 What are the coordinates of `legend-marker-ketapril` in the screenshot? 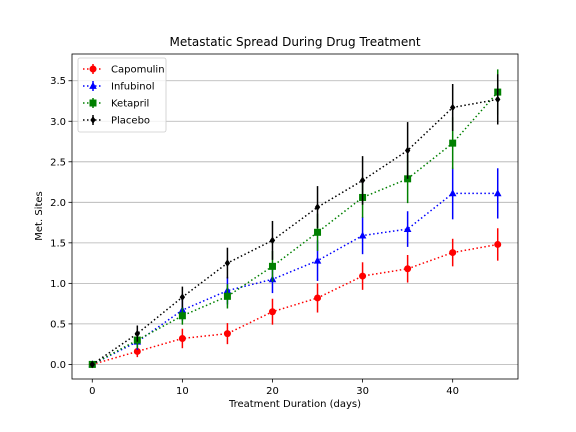 It's located at (93, 103).